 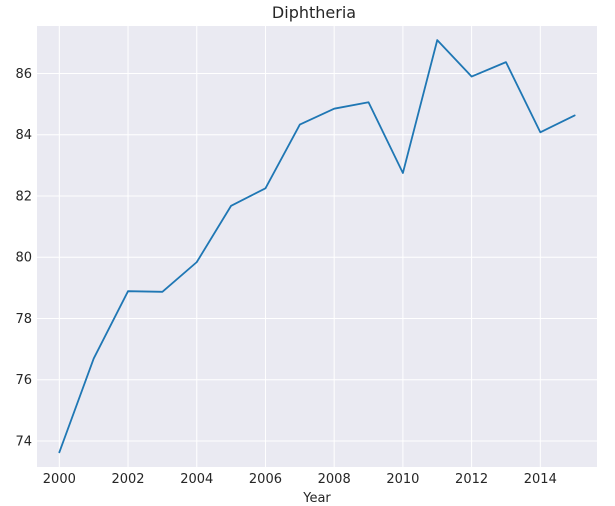 What do you see at coordinates (23, 441) in the screenshot?
I see `y-tick-label: 74` at bounding box center [23, 441].